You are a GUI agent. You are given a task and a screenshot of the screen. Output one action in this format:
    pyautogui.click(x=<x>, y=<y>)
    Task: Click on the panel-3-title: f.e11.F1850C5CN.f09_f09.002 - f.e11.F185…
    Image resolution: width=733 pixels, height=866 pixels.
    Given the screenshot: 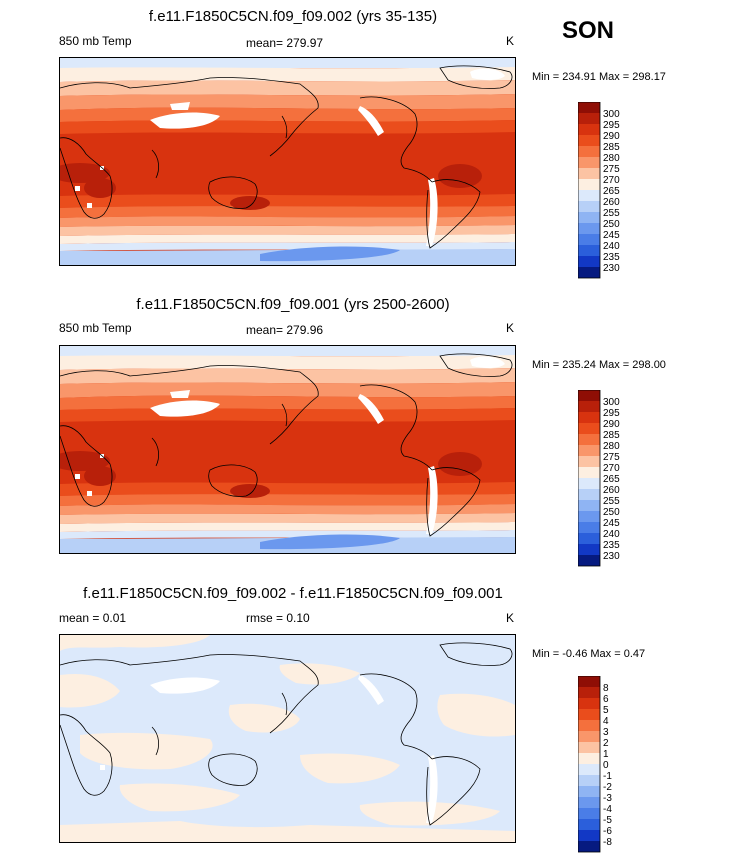 What is the action you would take?
    pyautogui.click(x=293, y=593)
    